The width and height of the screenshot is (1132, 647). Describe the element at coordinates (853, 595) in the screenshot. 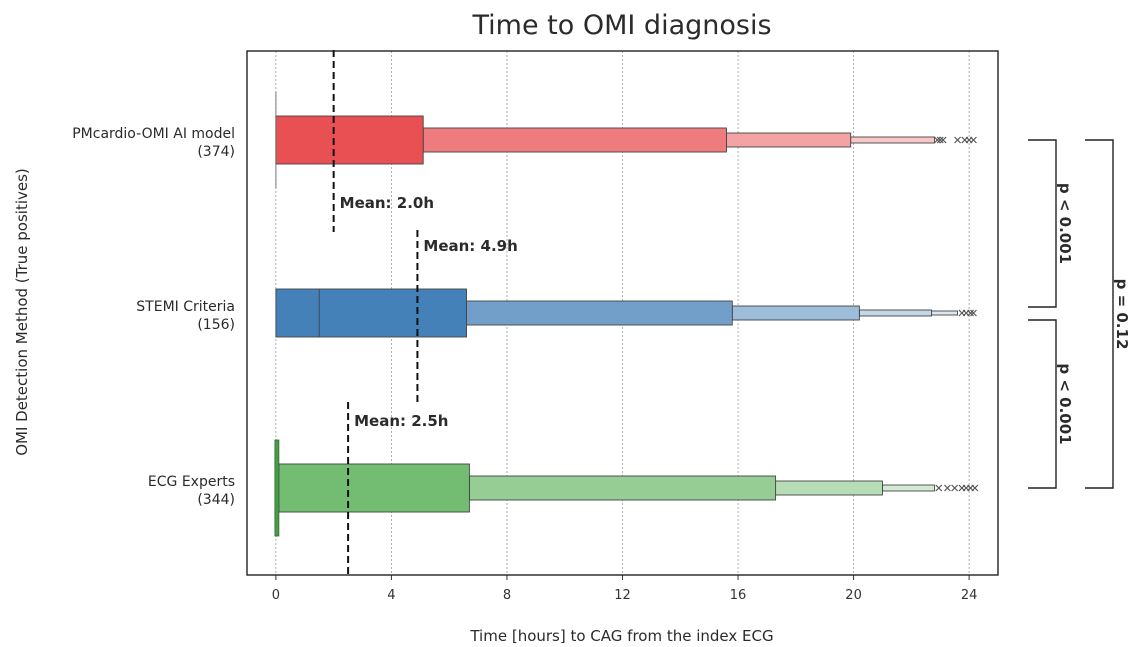

I see `x-tick-label: 20` at that location.